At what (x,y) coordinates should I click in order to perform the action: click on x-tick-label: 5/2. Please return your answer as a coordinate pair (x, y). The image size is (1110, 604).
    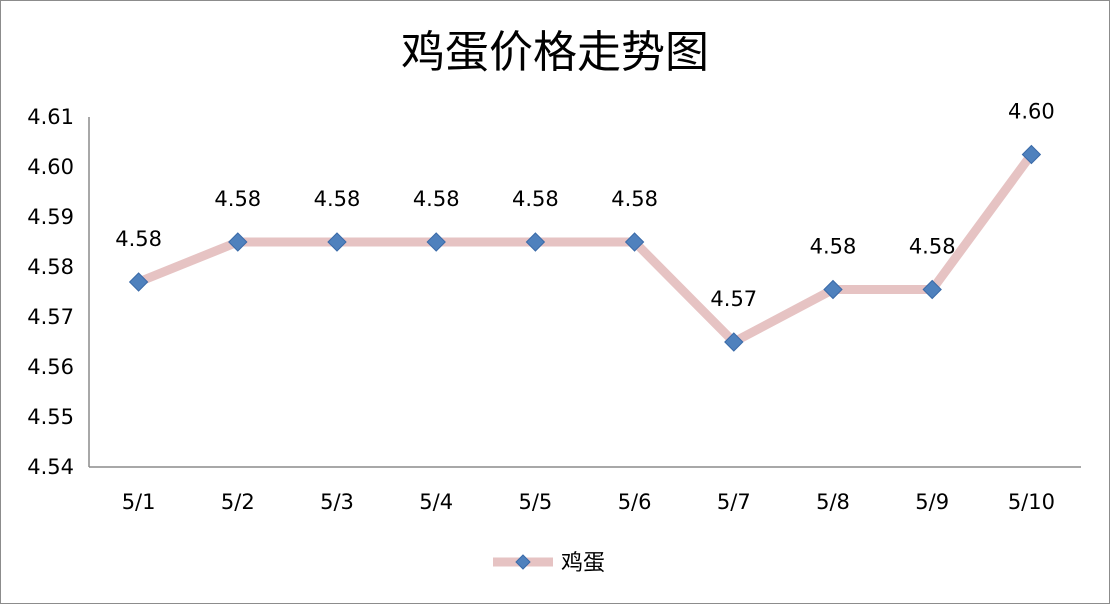
    Looking at the image, I should click on (238, 502).